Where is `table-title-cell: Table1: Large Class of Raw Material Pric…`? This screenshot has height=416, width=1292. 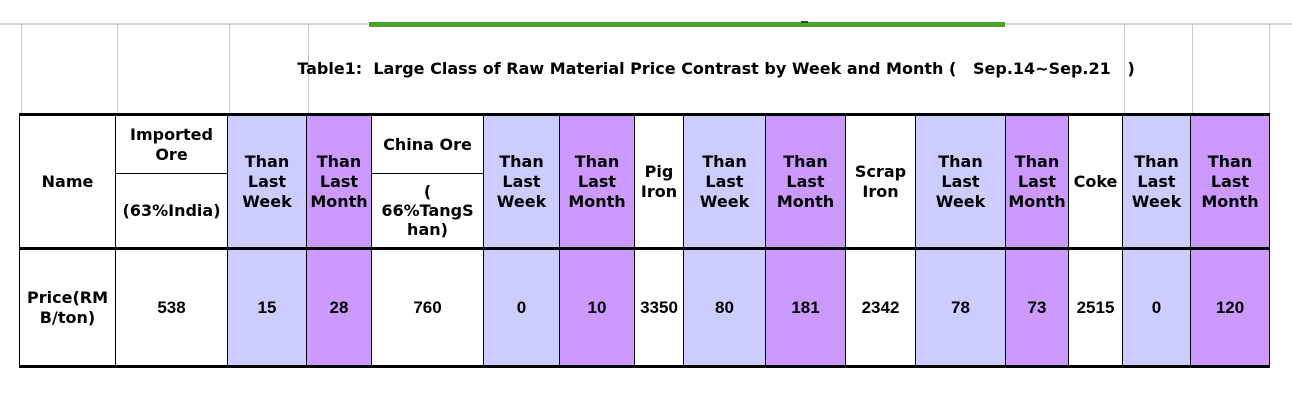
table-title-cell: Table1: Large Class of Raw Material Pric… is located at coordinates (716, 68).